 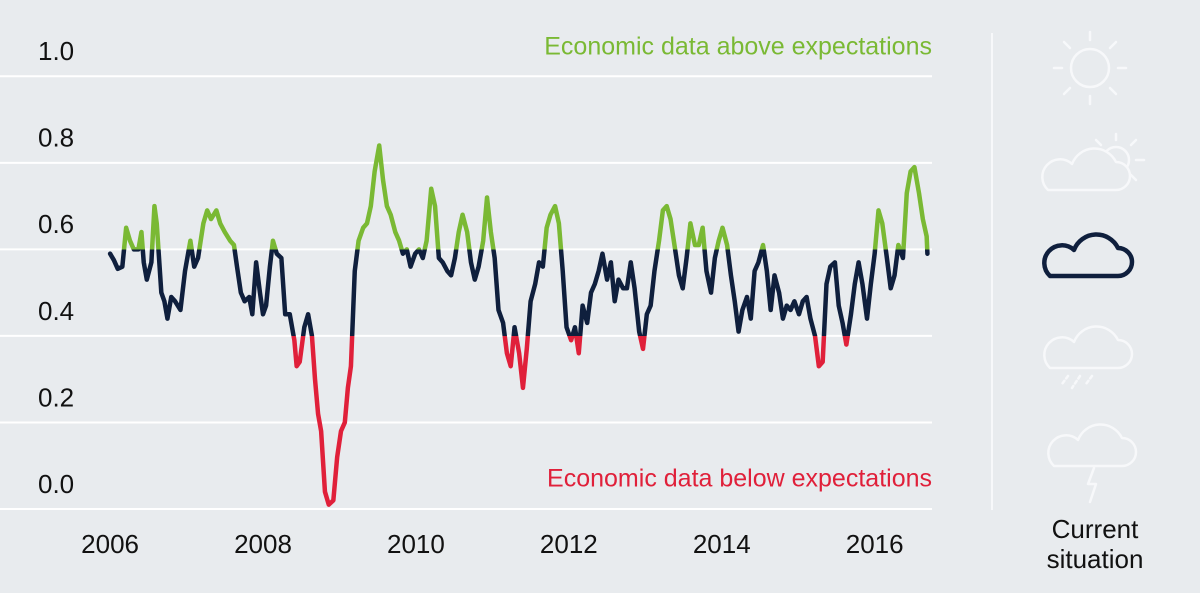 What do you see at coordinates (110, 544) in the screenshot?
I see `x-tick-label: 2006` at bounding box center [110, 544].